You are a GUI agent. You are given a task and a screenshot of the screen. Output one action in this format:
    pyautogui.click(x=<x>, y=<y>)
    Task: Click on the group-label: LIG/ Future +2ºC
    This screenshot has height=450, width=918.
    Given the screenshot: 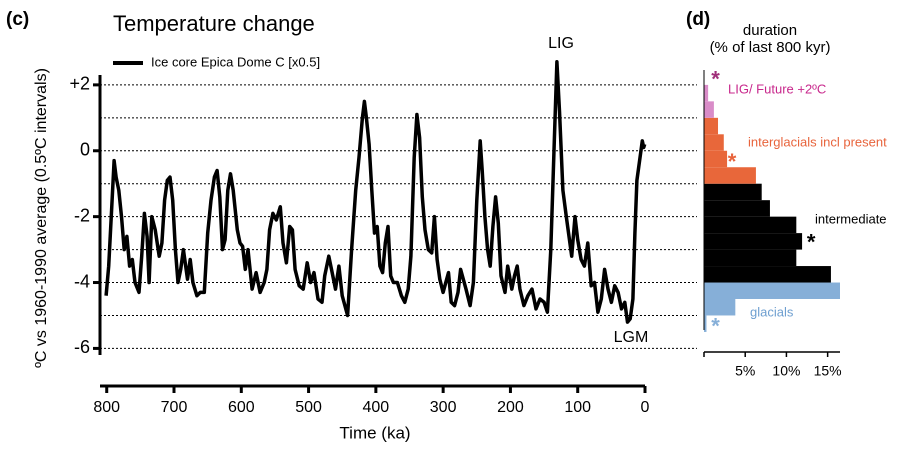 What is the action you would take?
    pyautogui.click(x=777, y=88)
    